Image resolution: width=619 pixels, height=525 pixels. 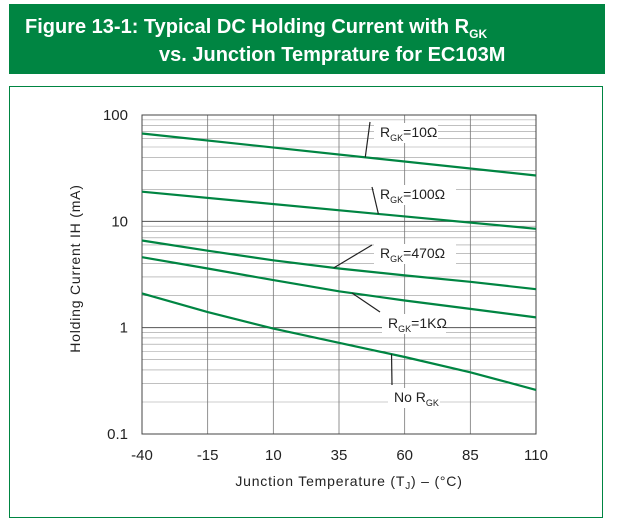 What do you see at coordinates (478, 34) in the screenshot?
I see `figure-title-subscript: GK` at bounding box center [478, 34].